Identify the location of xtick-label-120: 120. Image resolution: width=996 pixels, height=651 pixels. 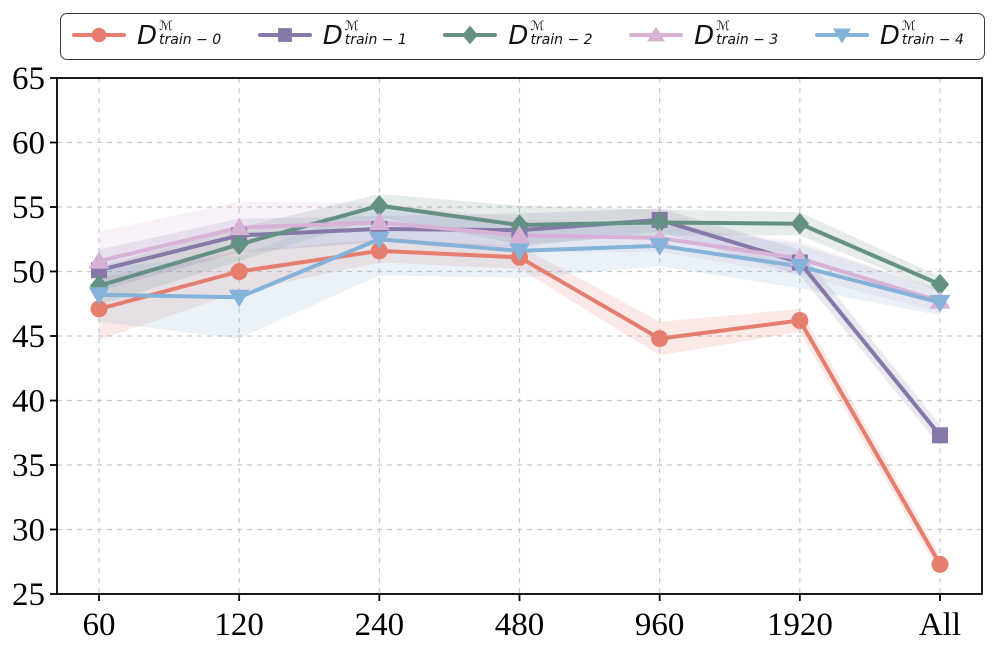
(239, 625).